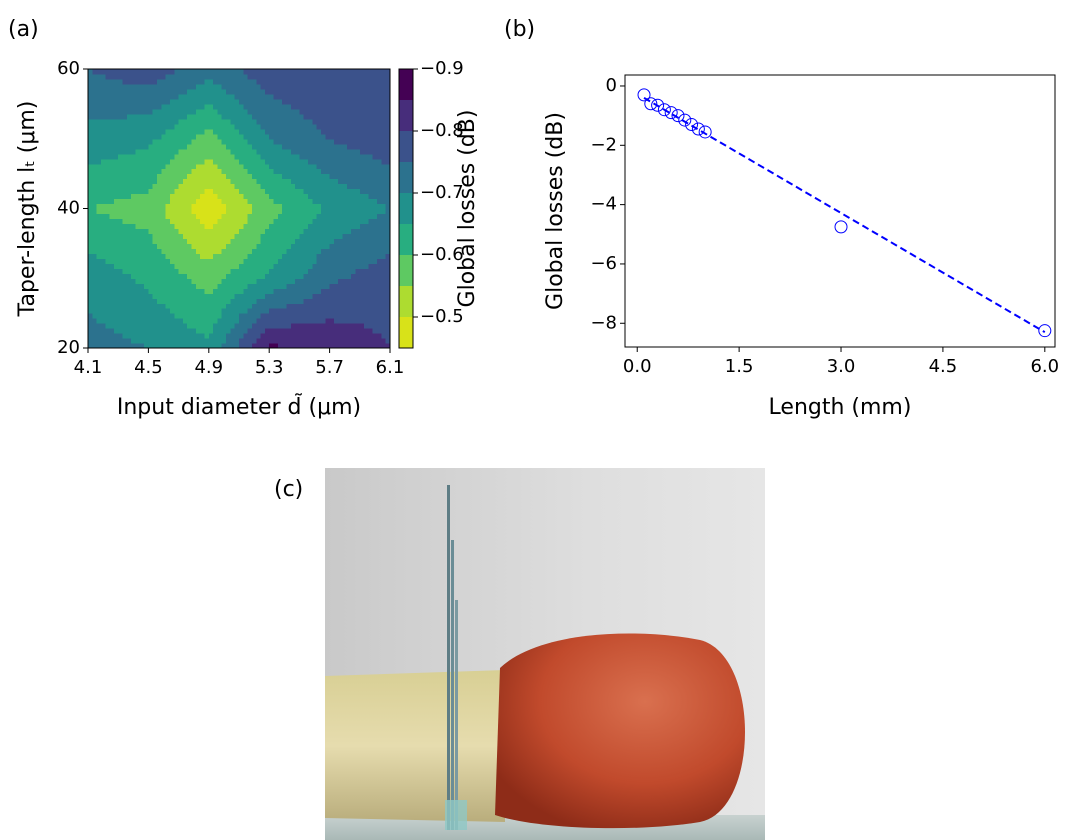 The width and height of the screenshot is (1072, 840). I want to click on contour-cell, so click(300, 174).